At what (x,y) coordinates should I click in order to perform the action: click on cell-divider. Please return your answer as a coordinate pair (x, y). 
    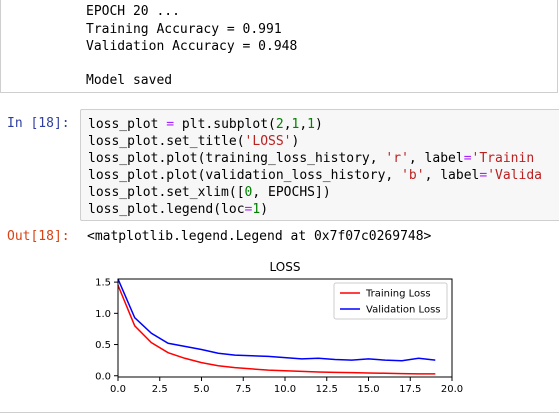
    Looking at the image, I should click on (279, 412).